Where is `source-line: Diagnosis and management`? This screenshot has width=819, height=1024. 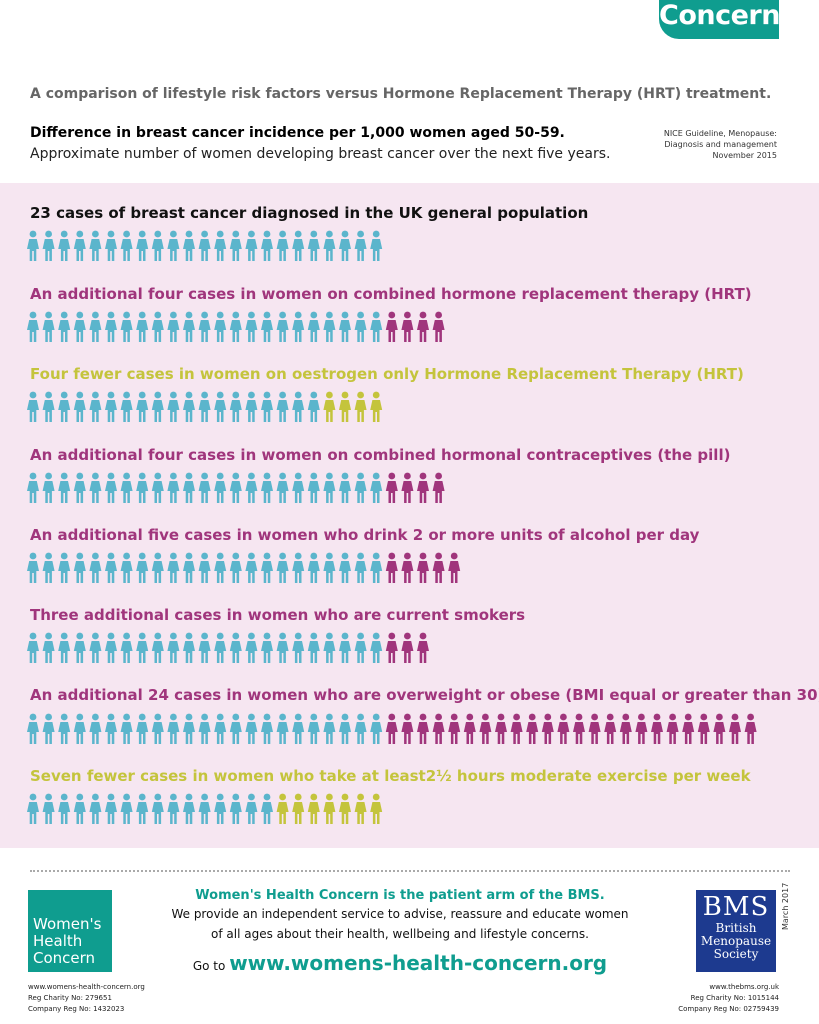 source-line: Diagnosis and management is located at coordinates (720, 144).